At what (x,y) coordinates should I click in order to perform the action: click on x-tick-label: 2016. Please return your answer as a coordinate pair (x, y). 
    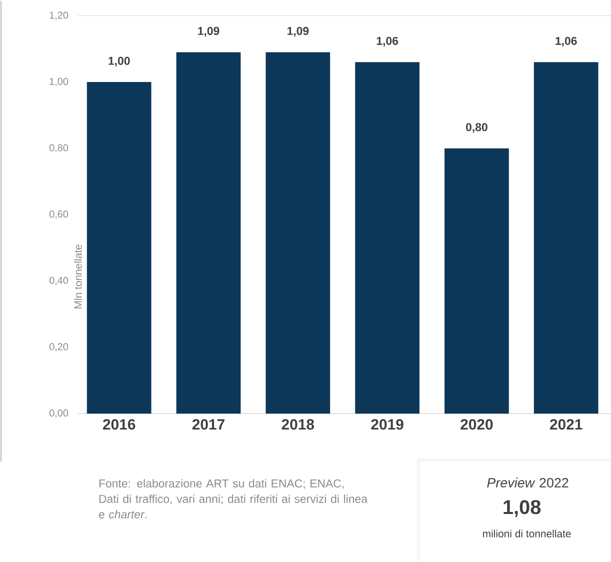
    Looking at the image, I should click on (119, 424).